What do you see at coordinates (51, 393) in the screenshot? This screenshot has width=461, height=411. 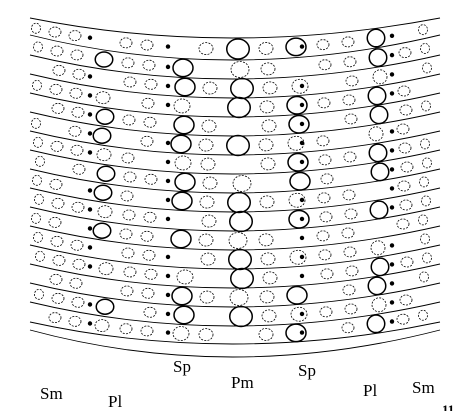 I see `label-sm-left: Sm` at bounding box center [51, 393].